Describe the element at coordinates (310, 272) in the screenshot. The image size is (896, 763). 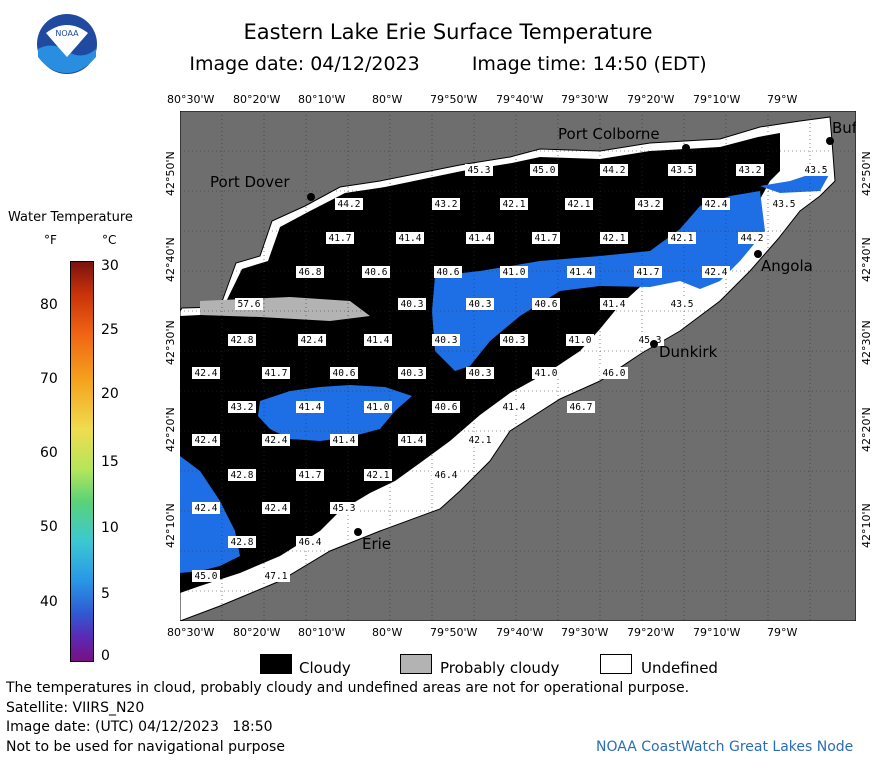
I see `temperature-label: 46.8` at that location.